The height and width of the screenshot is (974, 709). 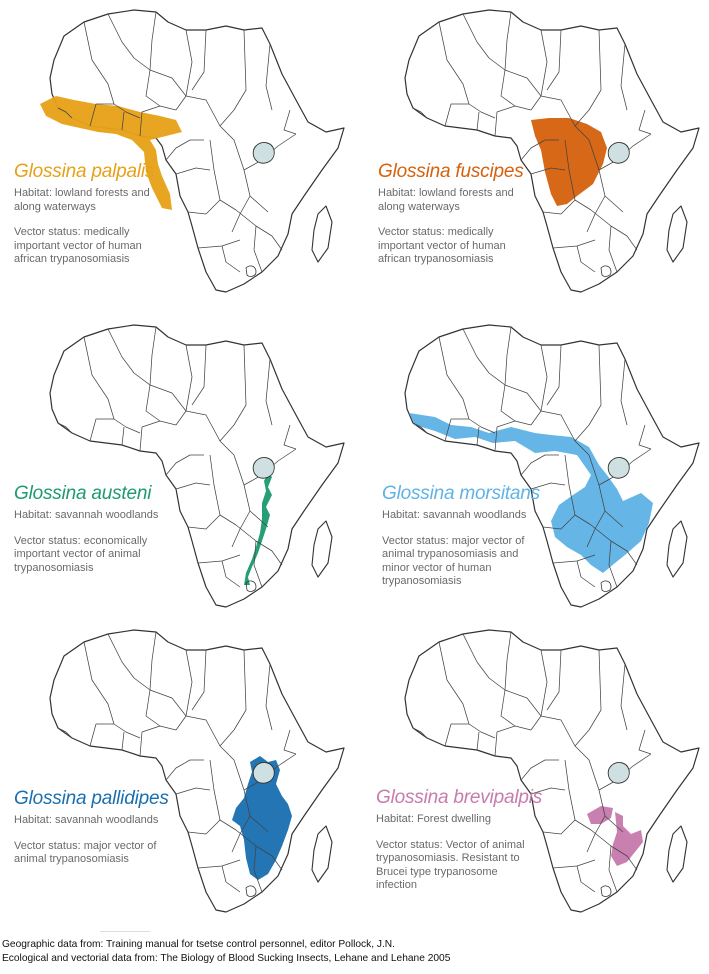 What do you see at coordinates (77, 554) in the screenshot?
I see `description-line: important vector of animal` at bounding box center [77, 554].